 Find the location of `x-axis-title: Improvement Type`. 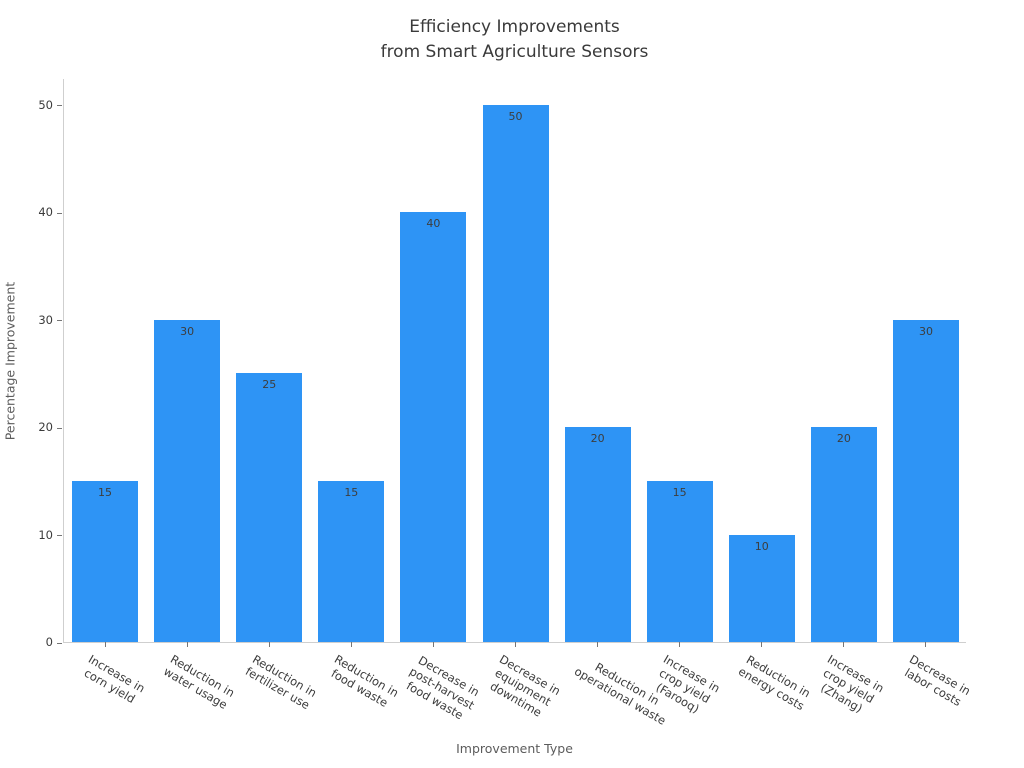

x-axis-title: Improvement Type is located at coordinates (514, 748).